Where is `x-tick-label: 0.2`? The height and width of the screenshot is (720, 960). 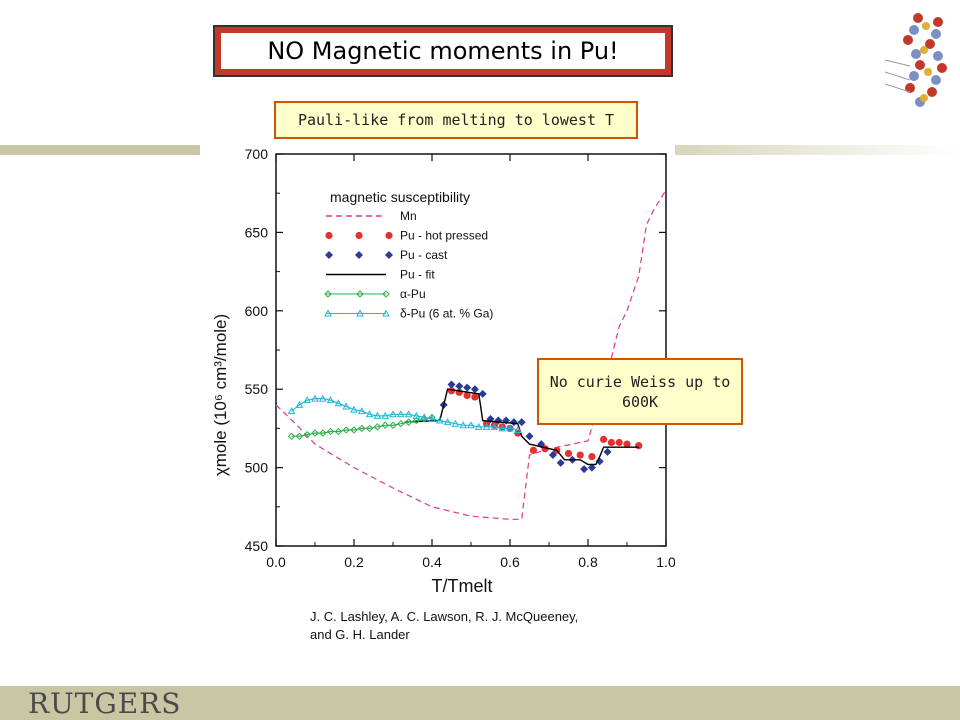
x-tick-label: 0.2 is located at coordinates (354, 562).